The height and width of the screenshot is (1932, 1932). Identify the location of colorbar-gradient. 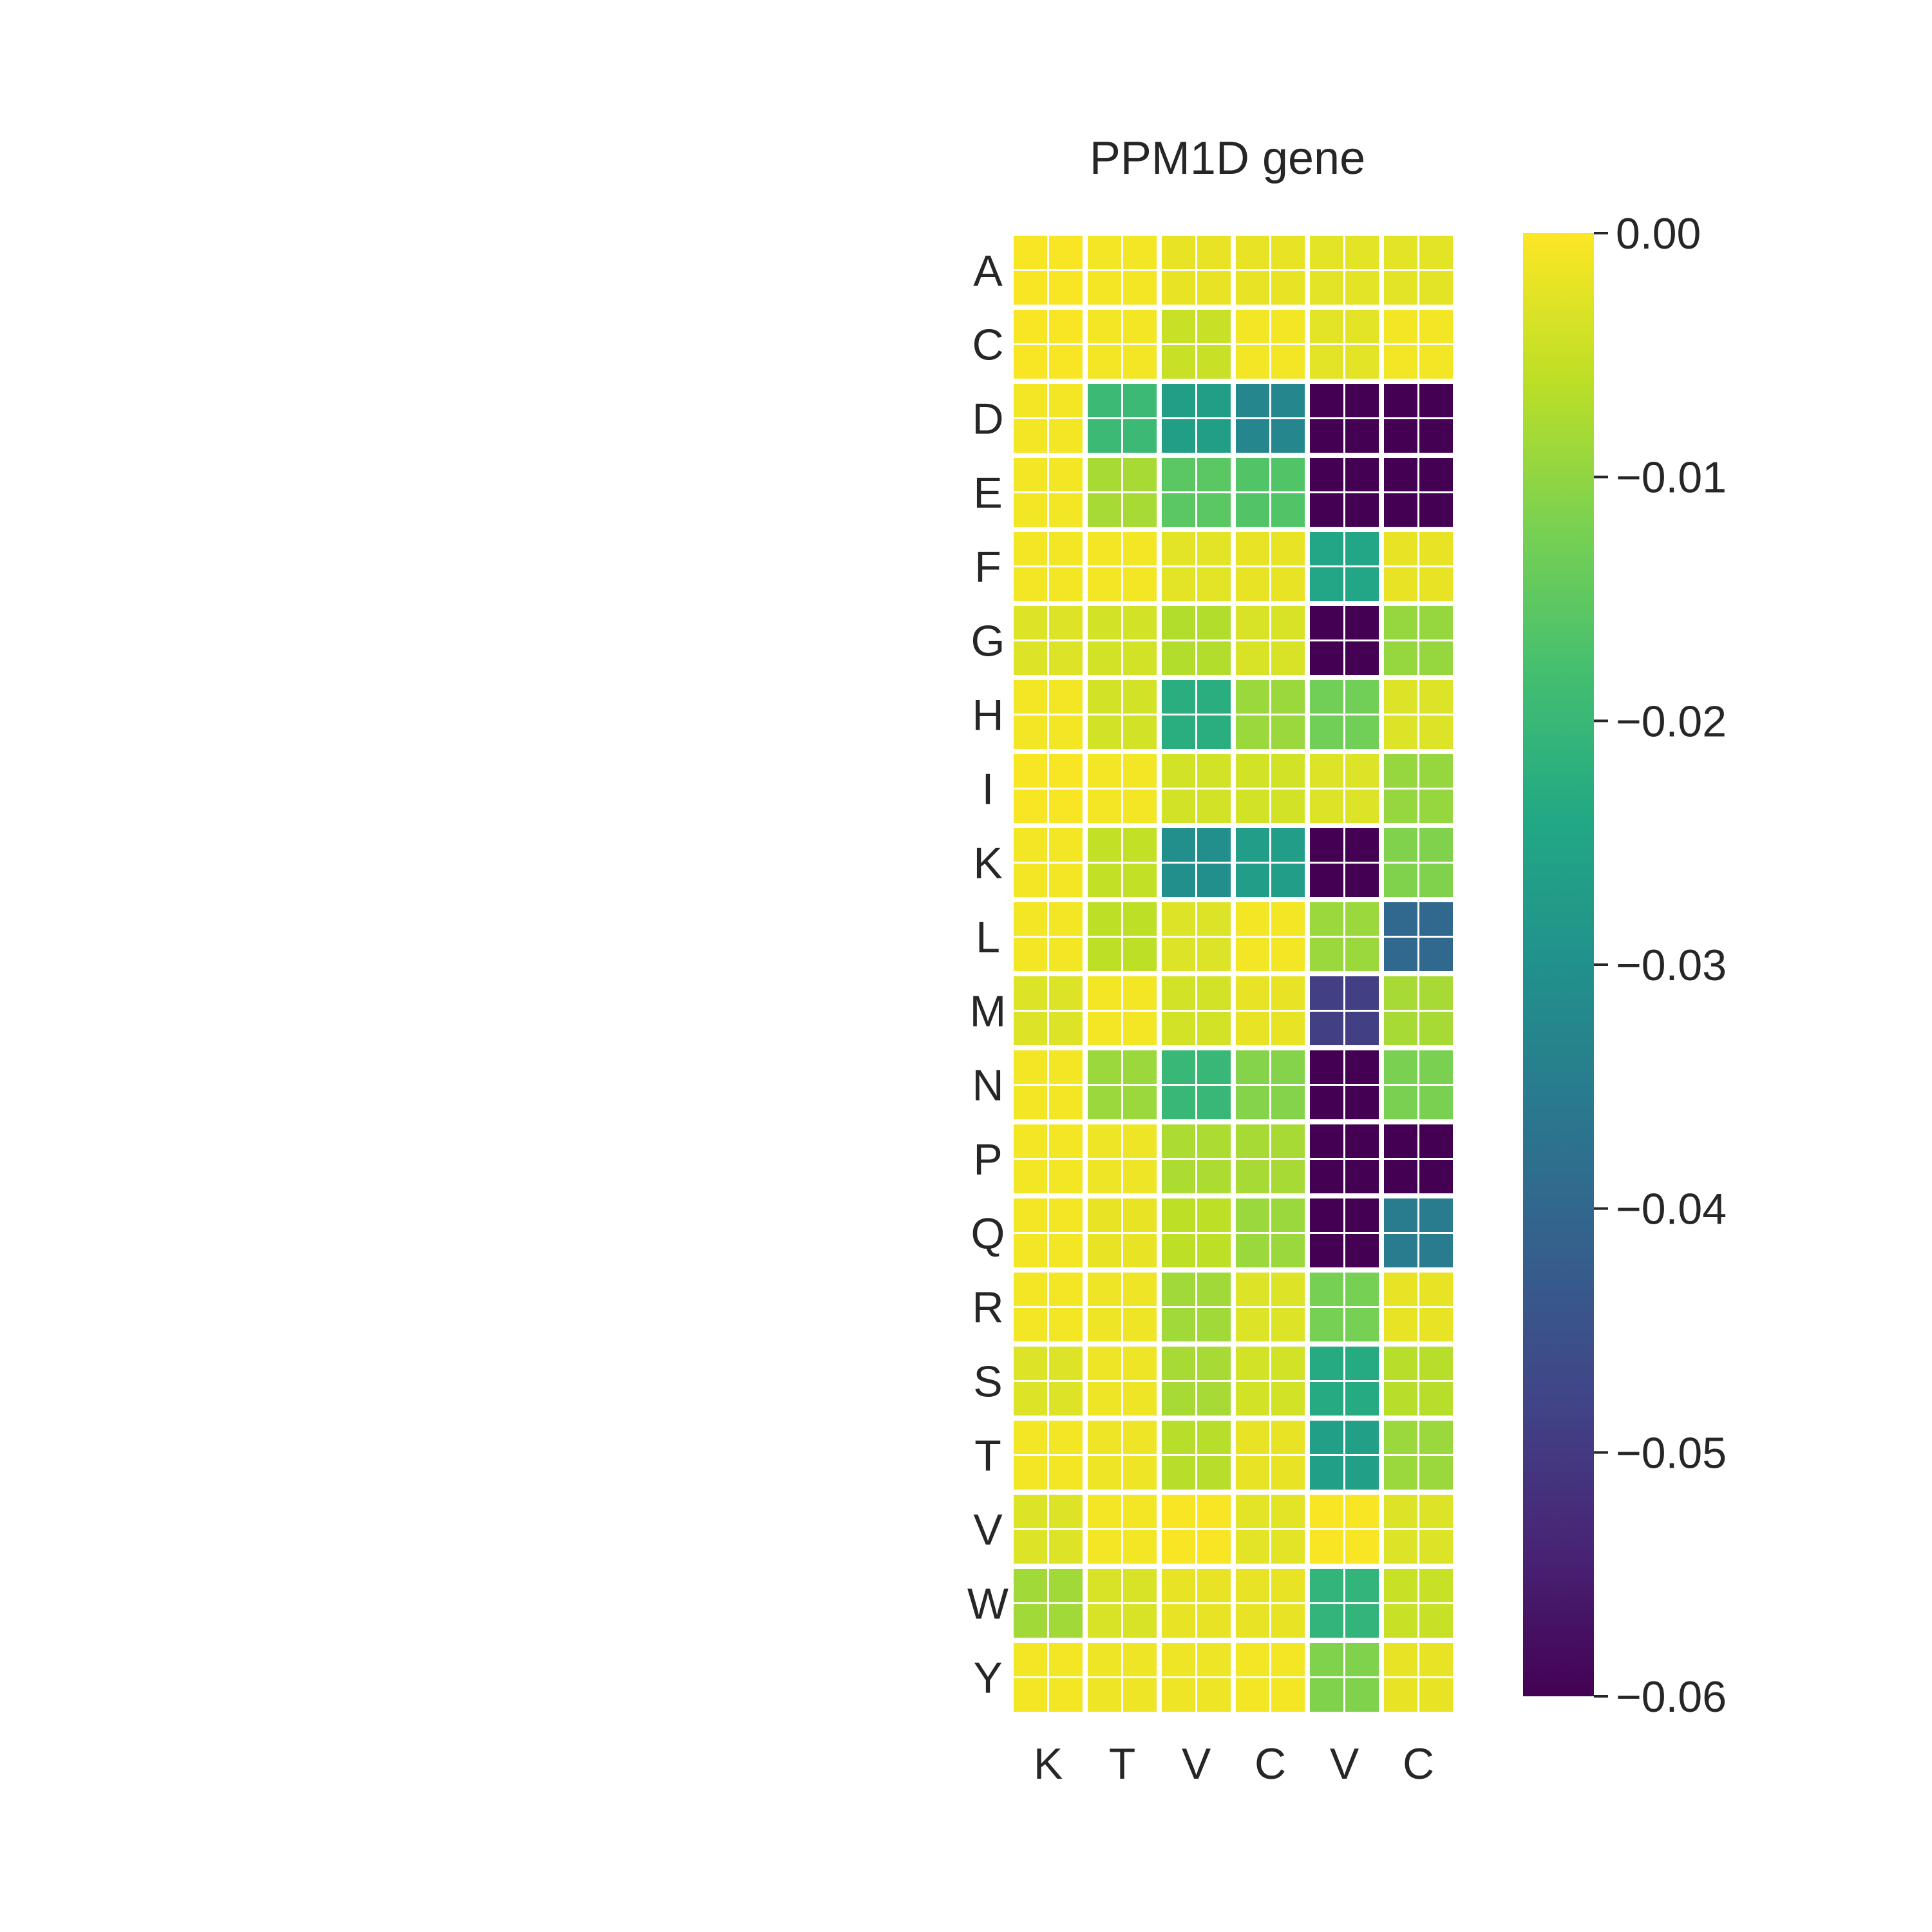
(1558, 965).